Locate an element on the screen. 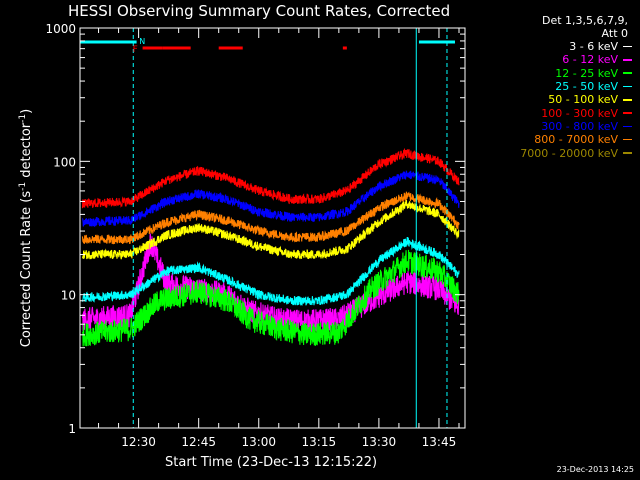  legend-entry-8: 7000 - 20000 keV is located at coordinates (556, 153).